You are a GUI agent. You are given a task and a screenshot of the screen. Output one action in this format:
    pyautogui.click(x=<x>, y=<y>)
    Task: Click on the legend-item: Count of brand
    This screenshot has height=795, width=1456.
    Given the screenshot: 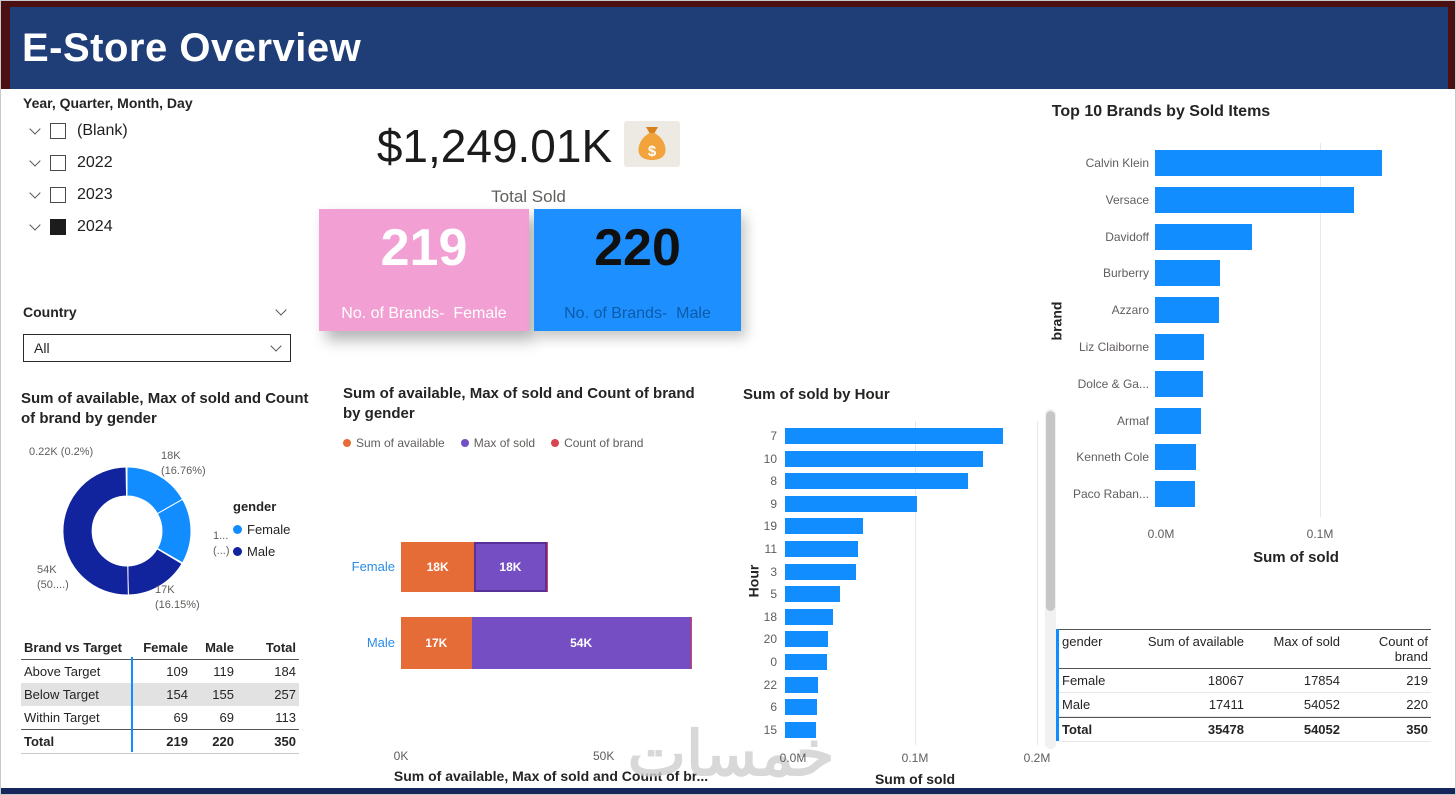 What is the action you would take?
    pyautogui.click(x=597, y=443)
    